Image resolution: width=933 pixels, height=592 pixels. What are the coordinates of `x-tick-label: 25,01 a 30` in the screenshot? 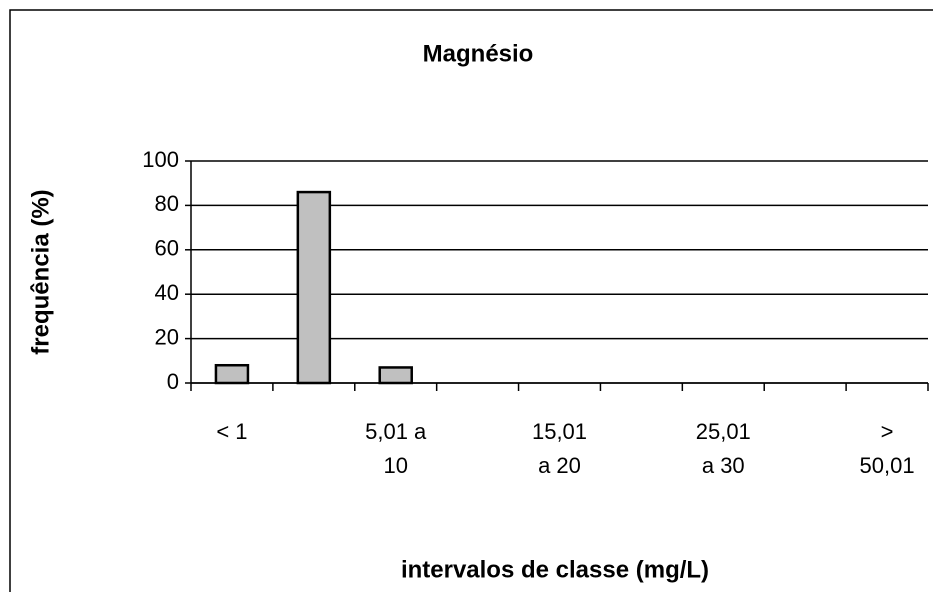 It's located at (723, 448).